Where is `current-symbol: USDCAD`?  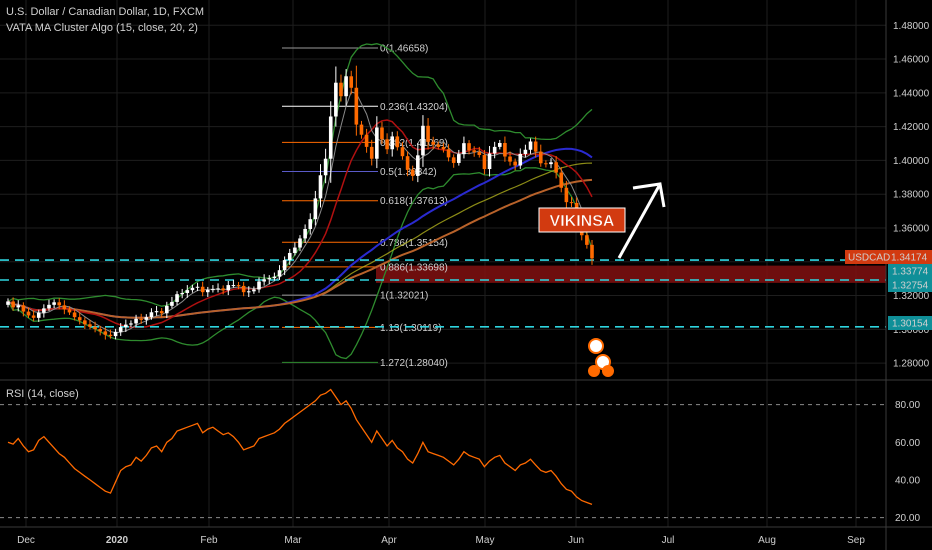
current-symbol: USDCAD is located at coordinates (869, 258).